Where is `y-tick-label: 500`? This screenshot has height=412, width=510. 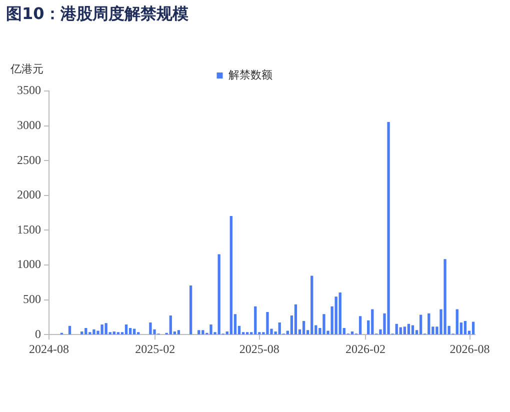 y-tick-label: 500 is located at coordinates (32, 299).